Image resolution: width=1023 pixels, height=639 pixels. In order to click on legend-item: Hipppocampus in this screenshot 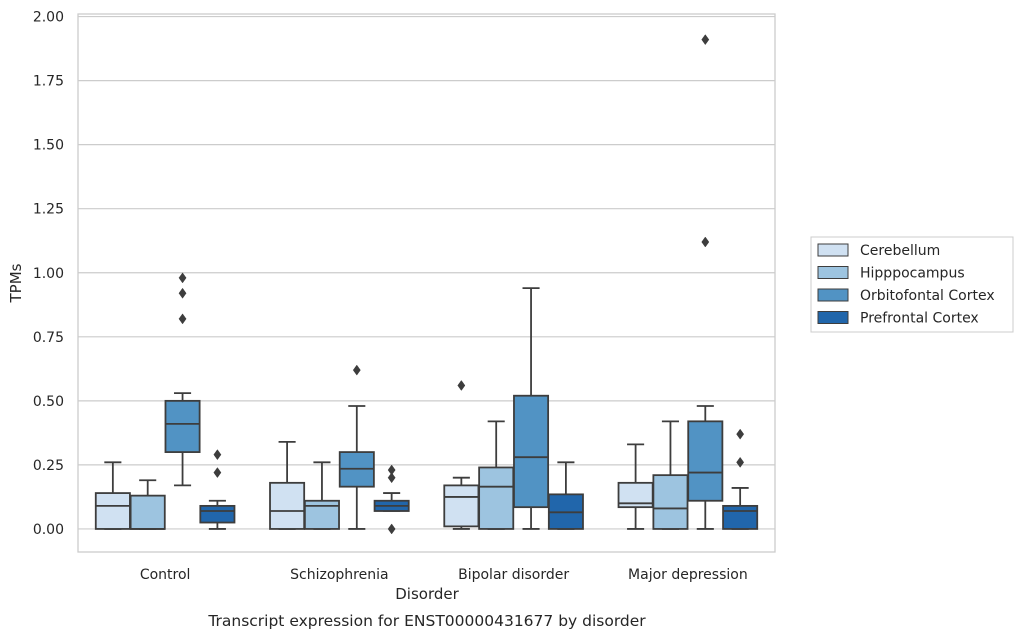, I will do `click(891, 274)`.